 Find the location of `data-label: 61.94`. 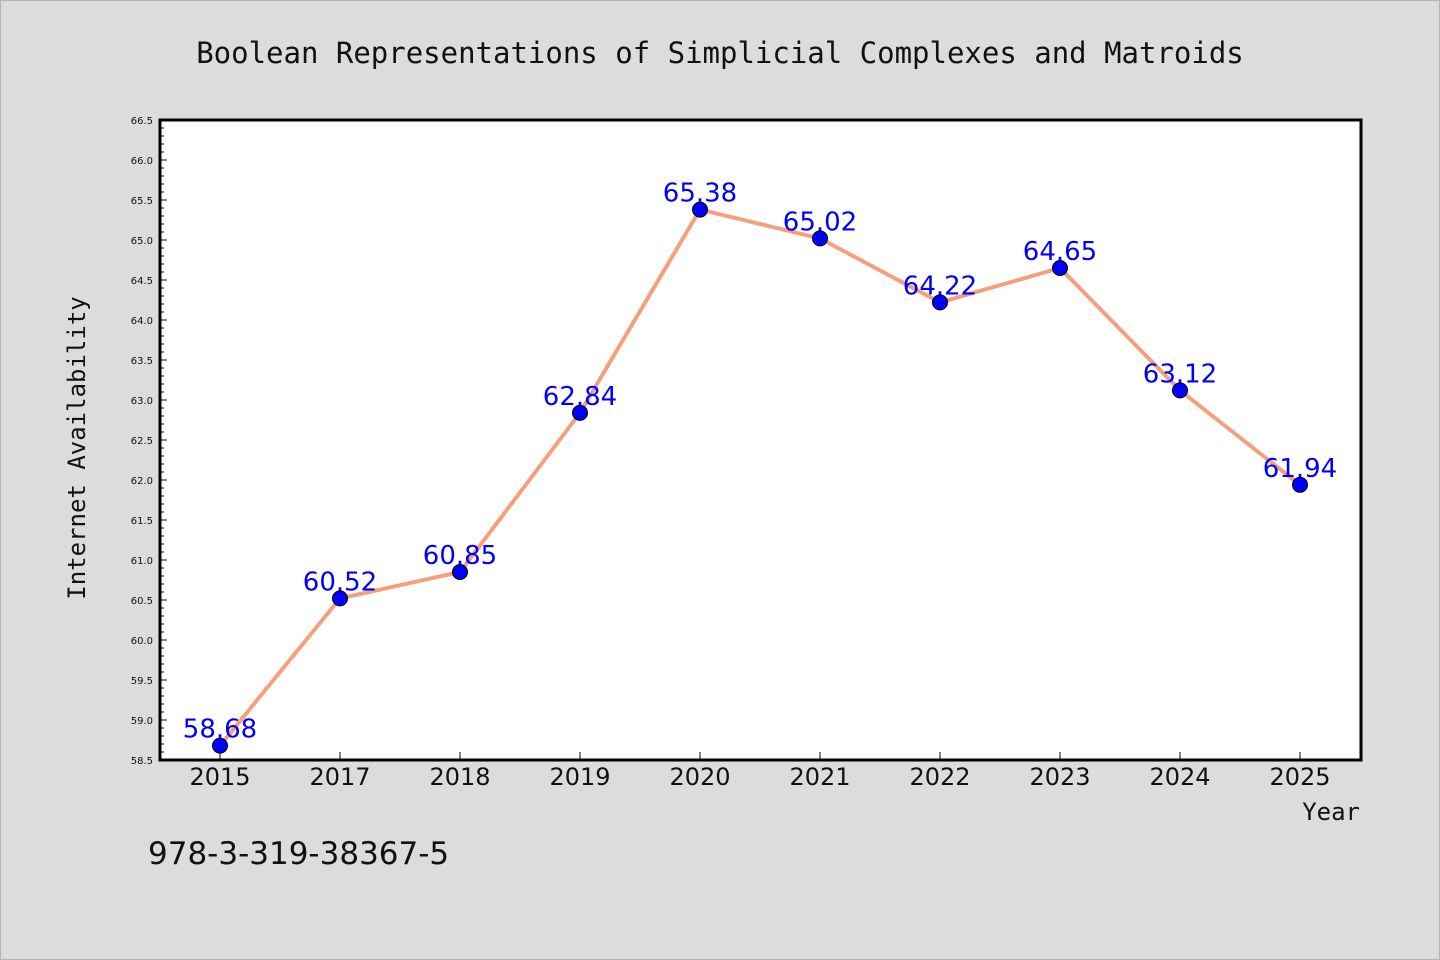

data-label: 61.94 is located at coordinates (1300, 469).